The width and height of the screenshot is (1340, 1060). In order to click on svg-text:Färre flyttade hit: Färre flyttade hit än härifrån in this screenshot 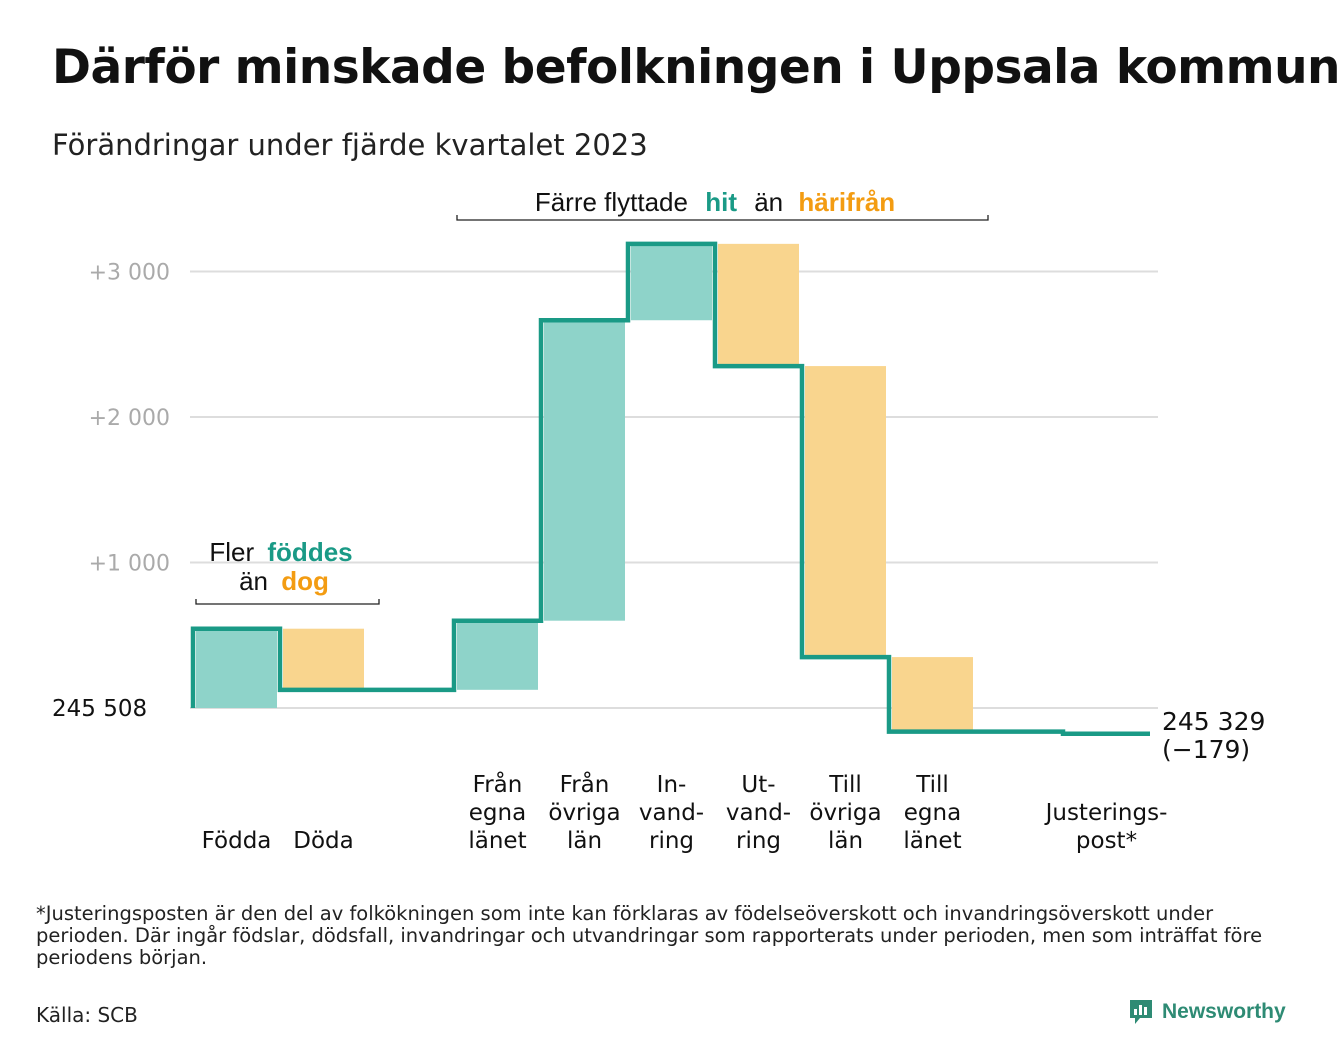, I will do `click(715, 202)`.